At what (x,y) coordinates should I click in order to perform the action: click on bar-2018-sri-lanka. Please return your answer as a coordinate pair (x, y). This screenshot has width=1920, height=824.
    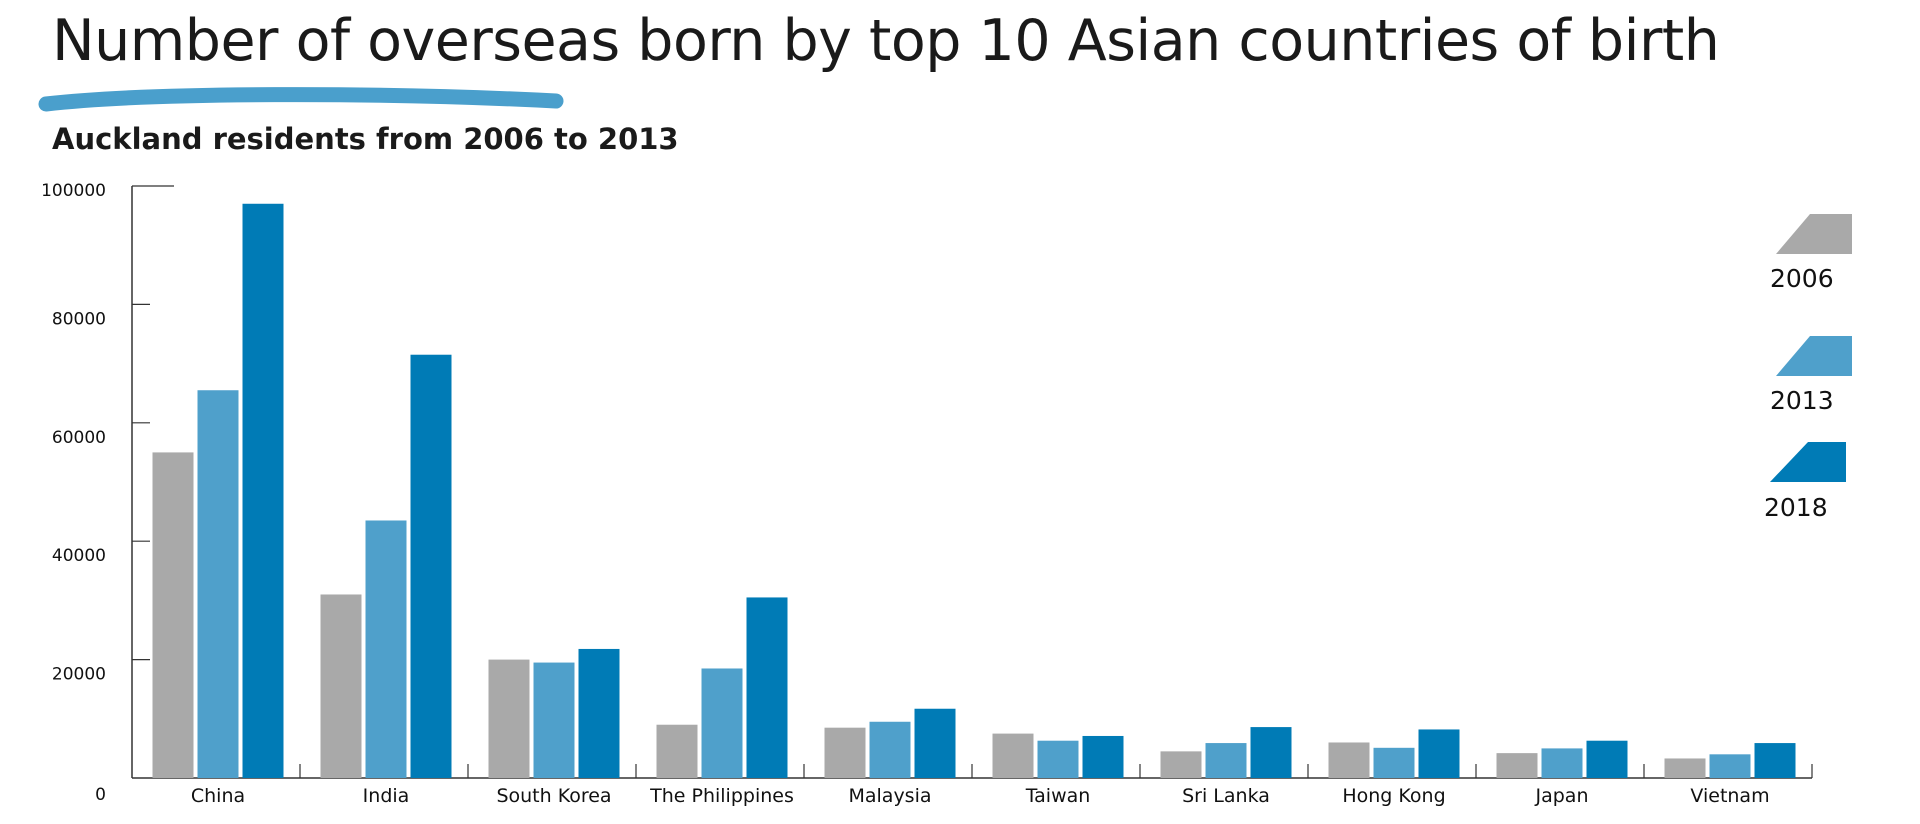
    Looking at the image, I should click on (1271, 752).